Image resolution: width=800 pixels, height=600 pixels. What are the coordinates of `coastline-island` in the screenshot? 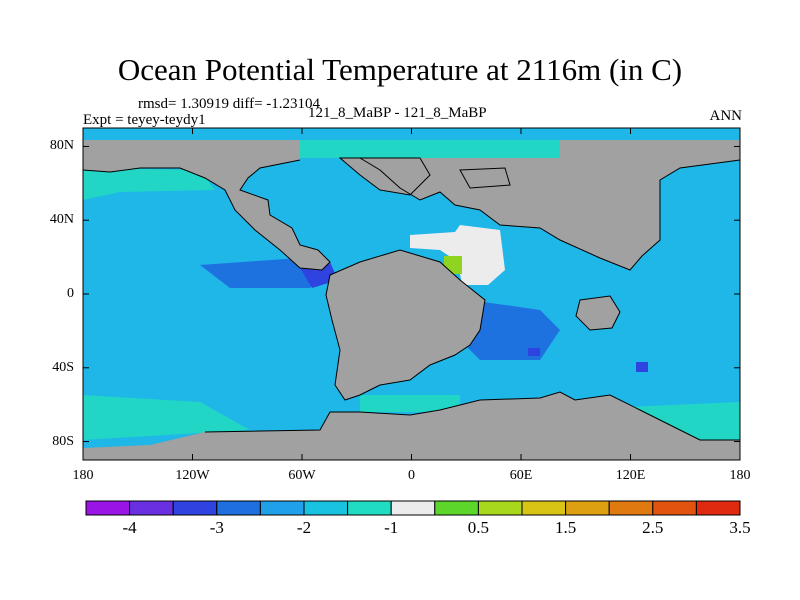 It's located at (485, 178).